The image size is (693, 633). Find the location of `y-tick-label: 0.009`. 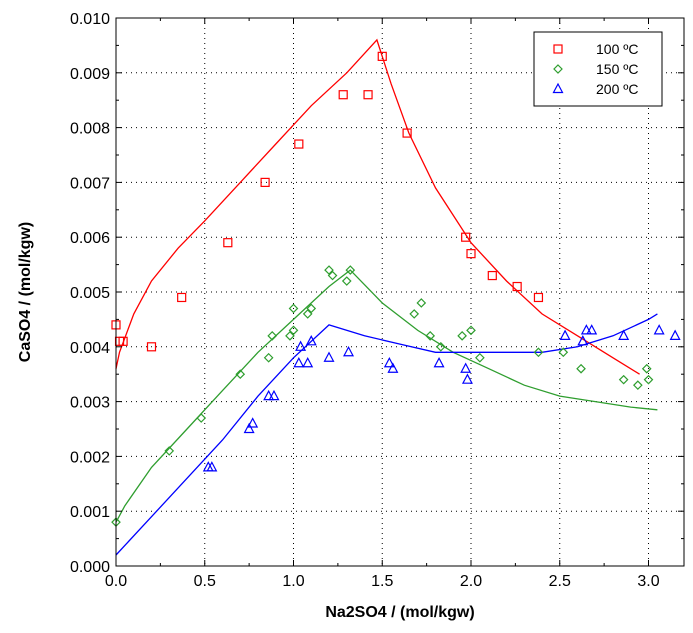

y-tick-label: 0.009 is located at coordinates (90, 74).